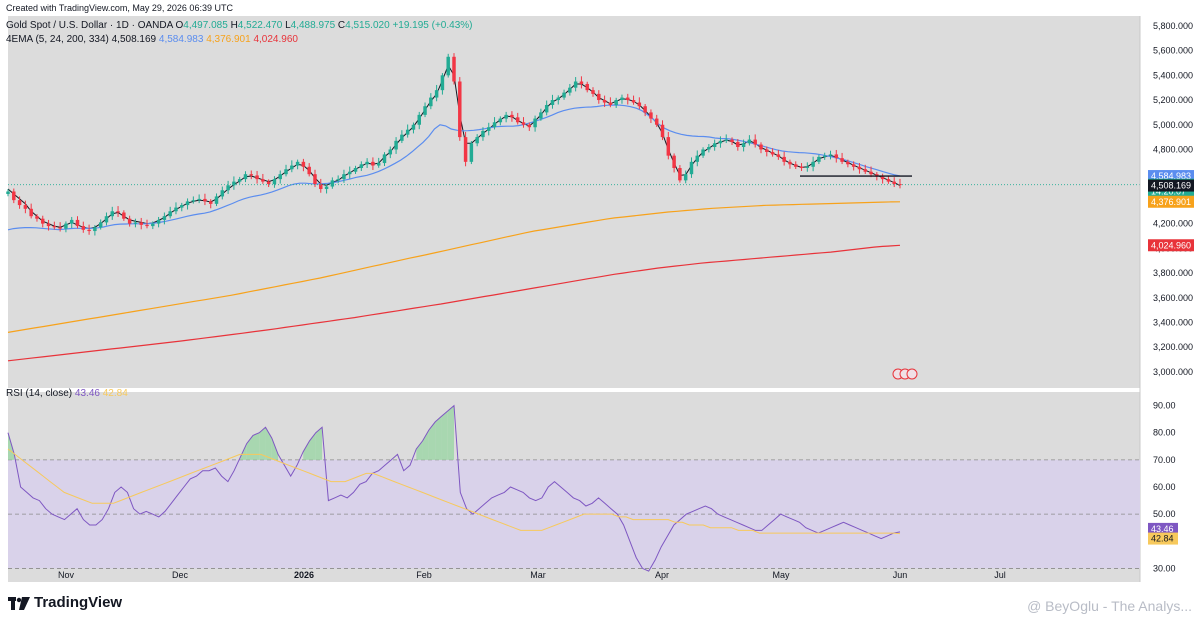 The height and width of the screenshot is (622, 1200). I want to click on rsi-ma-value: 42.84, so click(115, 393).